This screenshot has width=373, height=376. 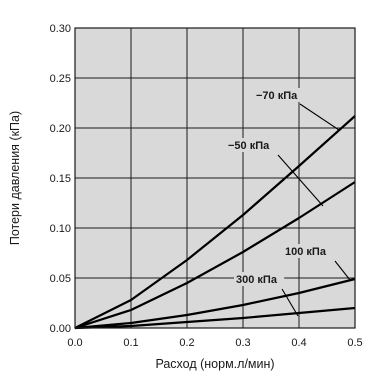 What do you see at coordinates (15, 178) in the screenshot?
I see `y-axis-title: Потери давления (кПа)` at bounding box center [15, 178].